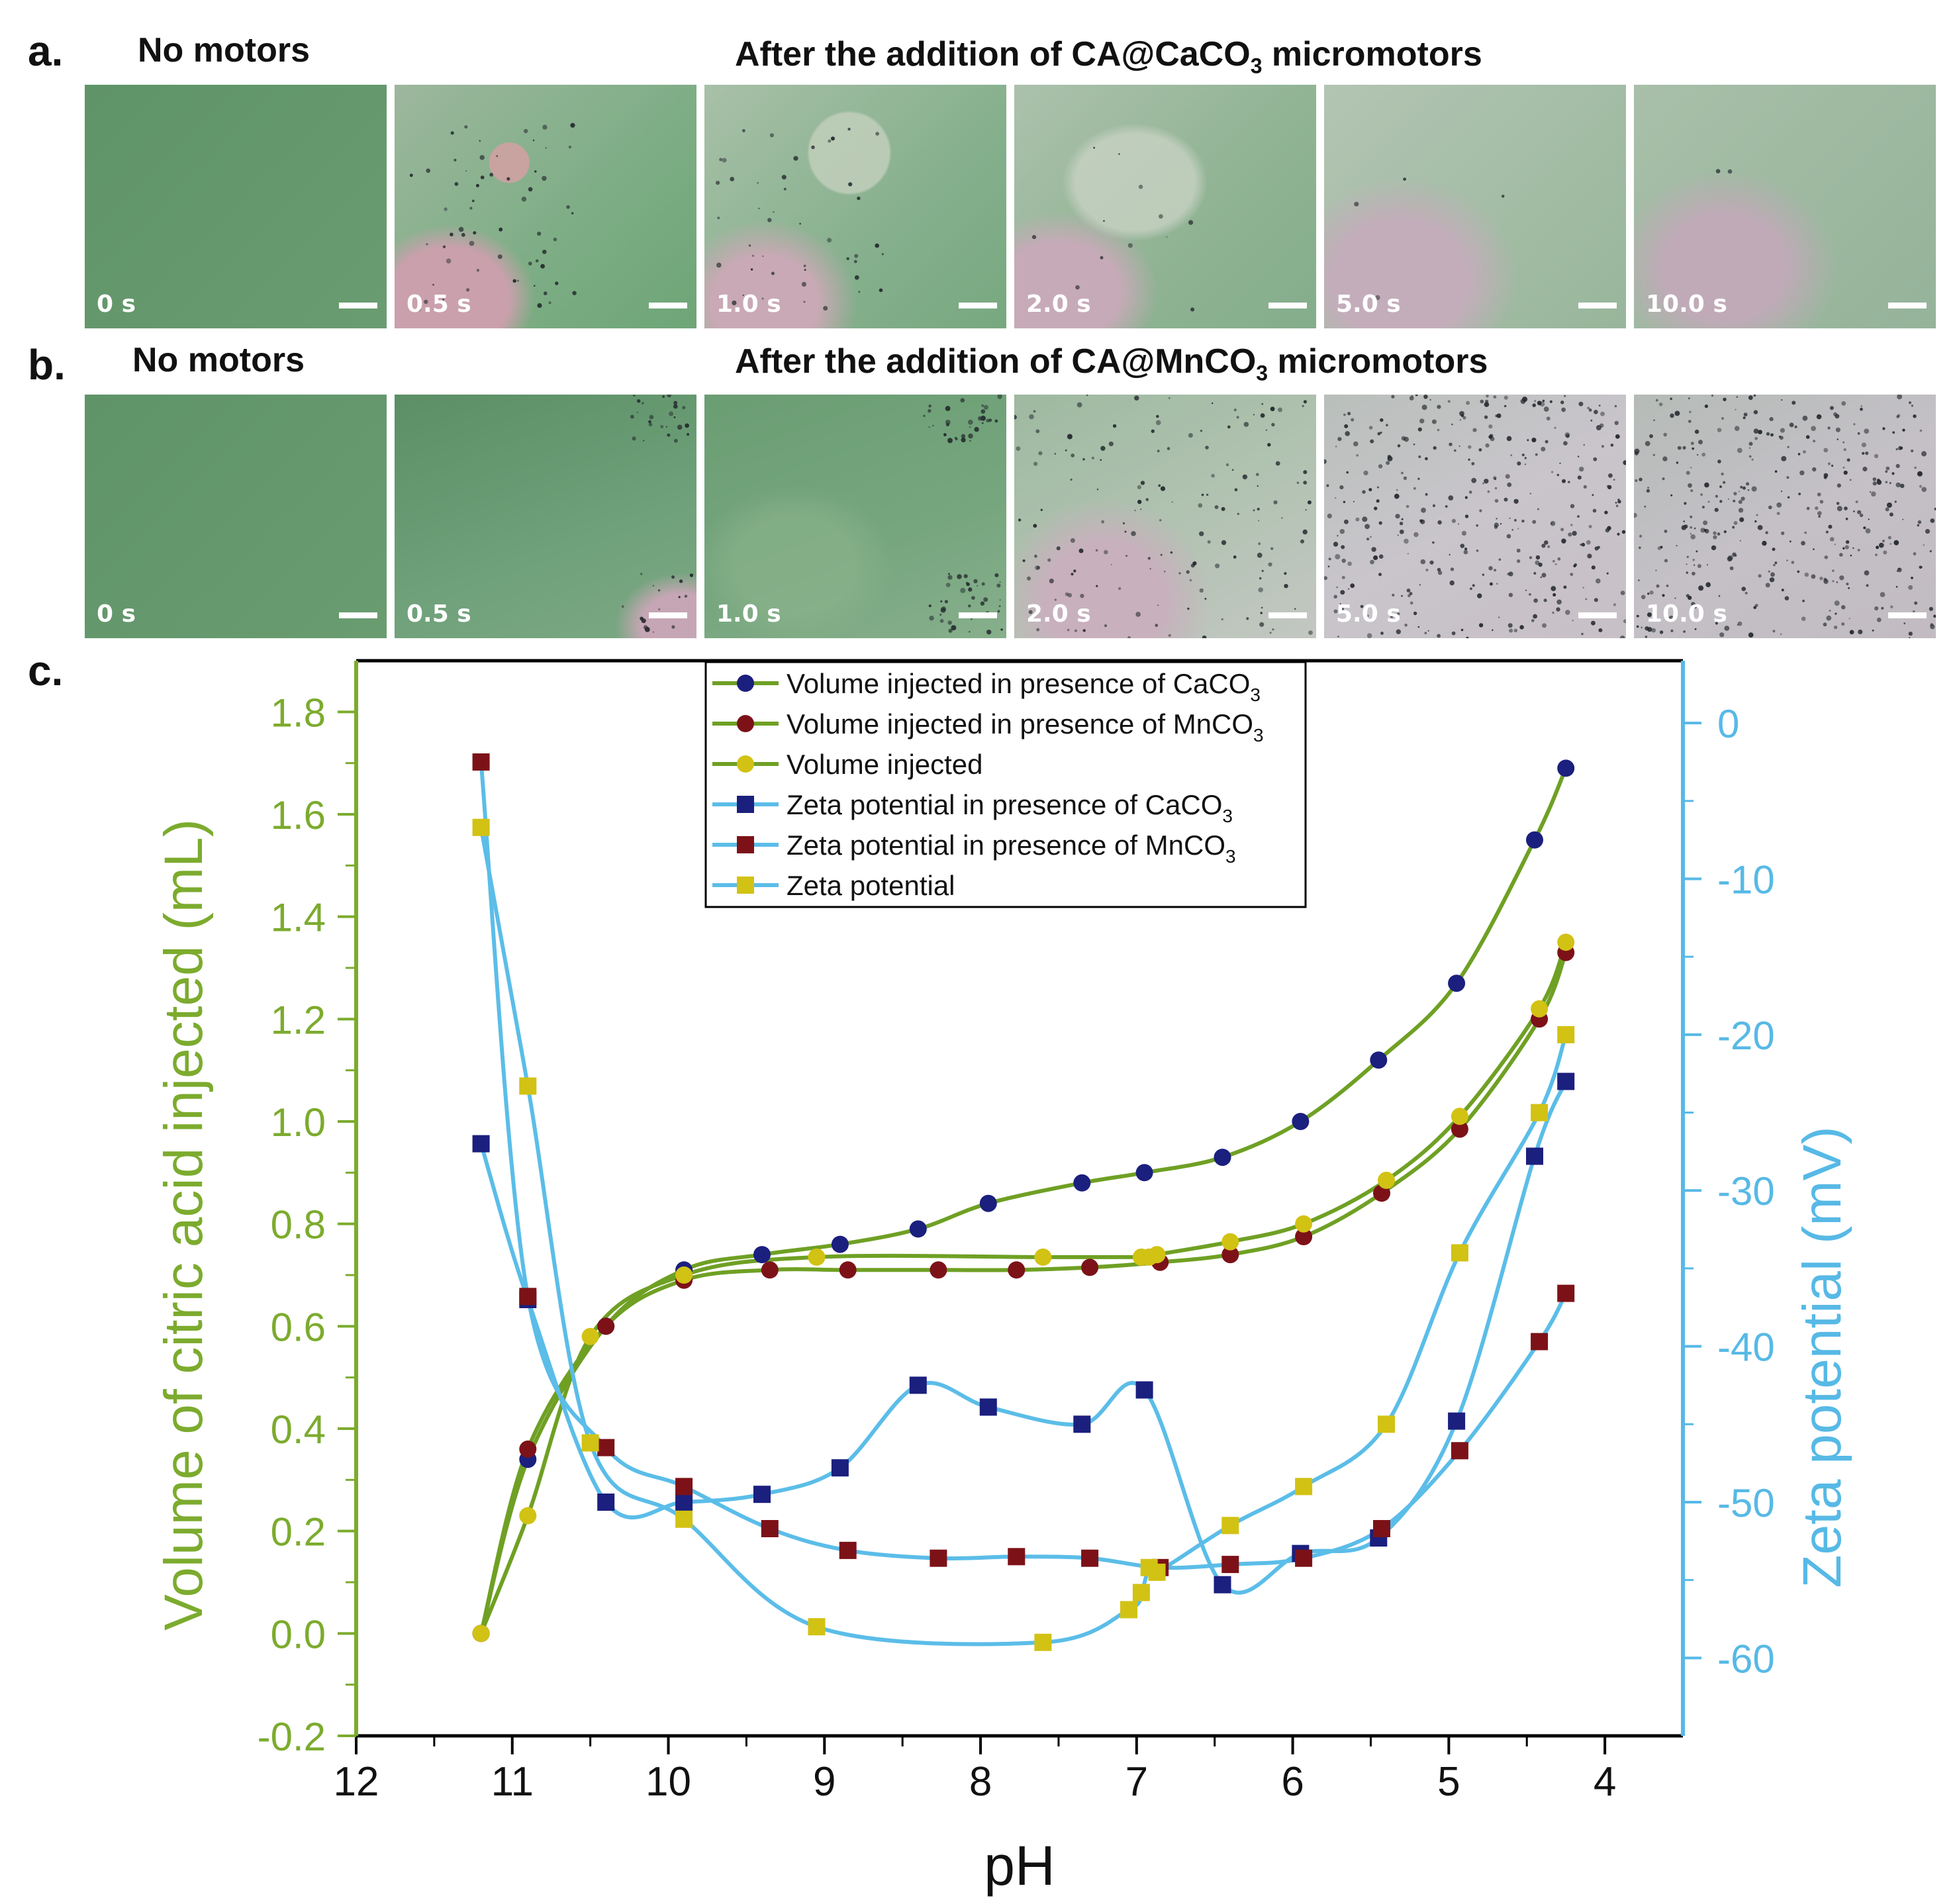 The width and height of the screenshot is (1959, 1904). I want to click on panel-b-frame-1: 0.5 s, so click(545, 516).